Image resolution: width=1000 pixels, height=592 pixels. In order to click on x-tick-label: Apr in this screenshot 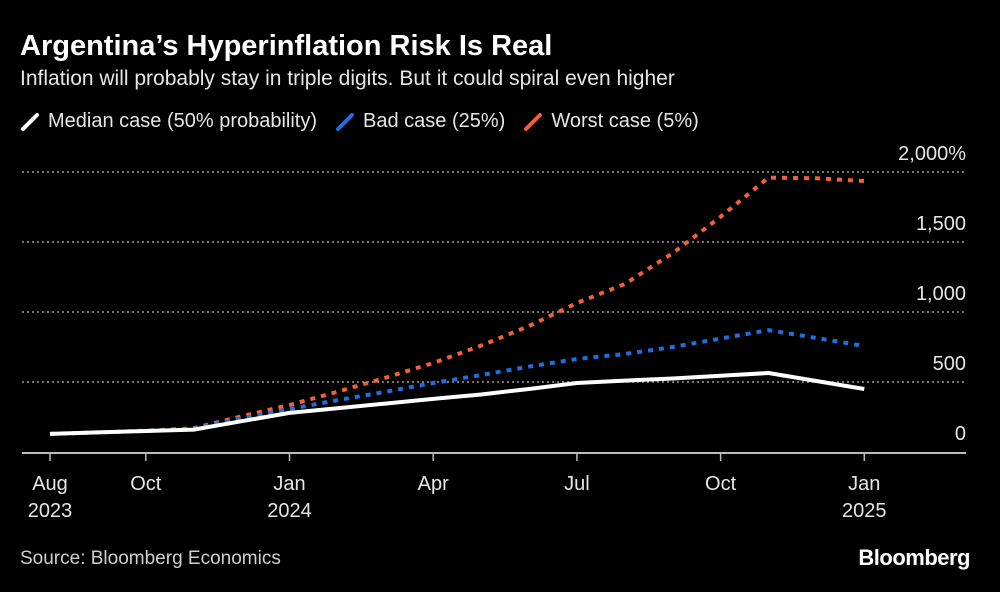, I will do `click(433, 484)`.